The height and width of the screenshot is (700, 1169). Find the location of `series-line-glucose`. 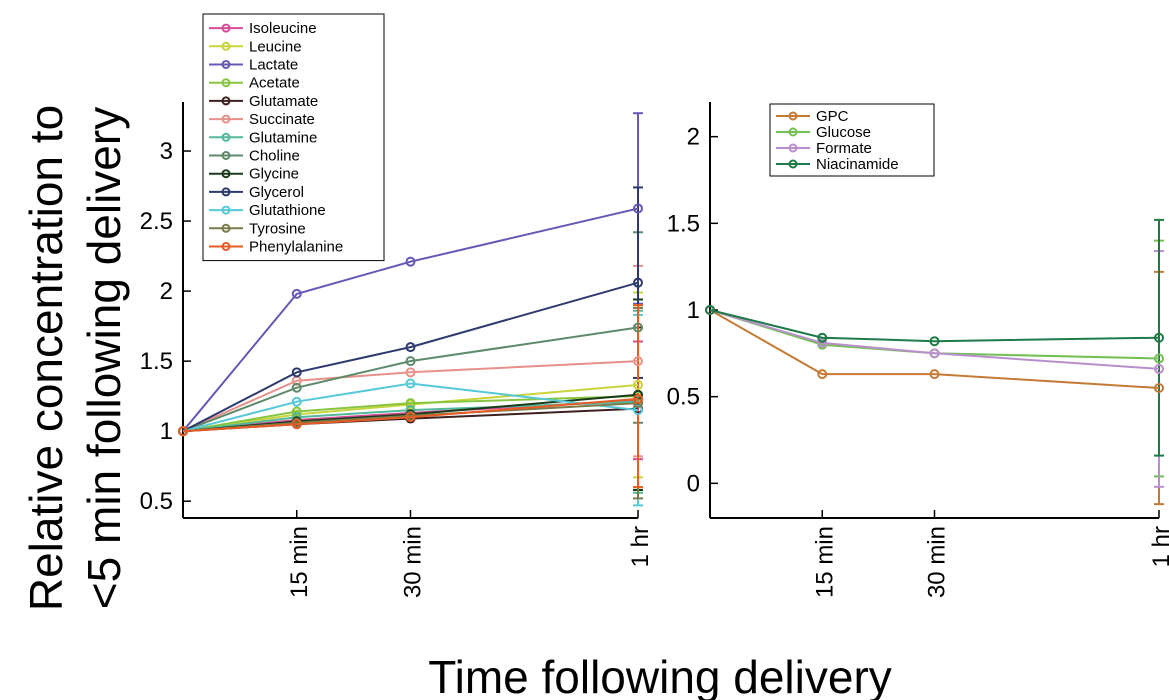

series-line-glucose is located at coordinates (934, 334).